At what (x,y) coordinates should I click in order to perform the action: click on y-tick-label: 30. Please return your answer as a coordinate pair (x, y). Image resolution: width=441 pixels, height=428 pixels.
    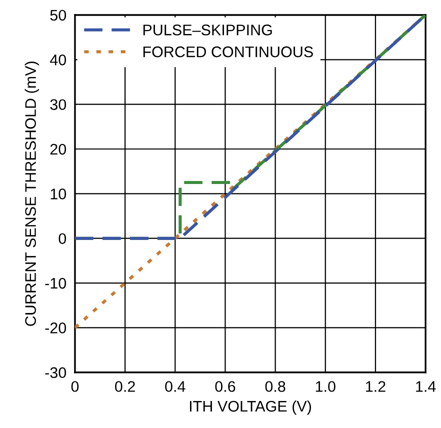
    Looking at the image, I should click on (58, 104).